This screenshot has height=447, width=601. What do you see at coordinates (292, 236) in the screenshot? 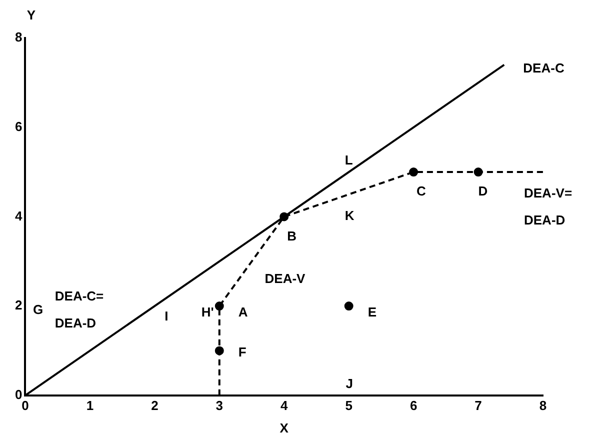
I see `annotation: B` at bounding box center [292, 236].